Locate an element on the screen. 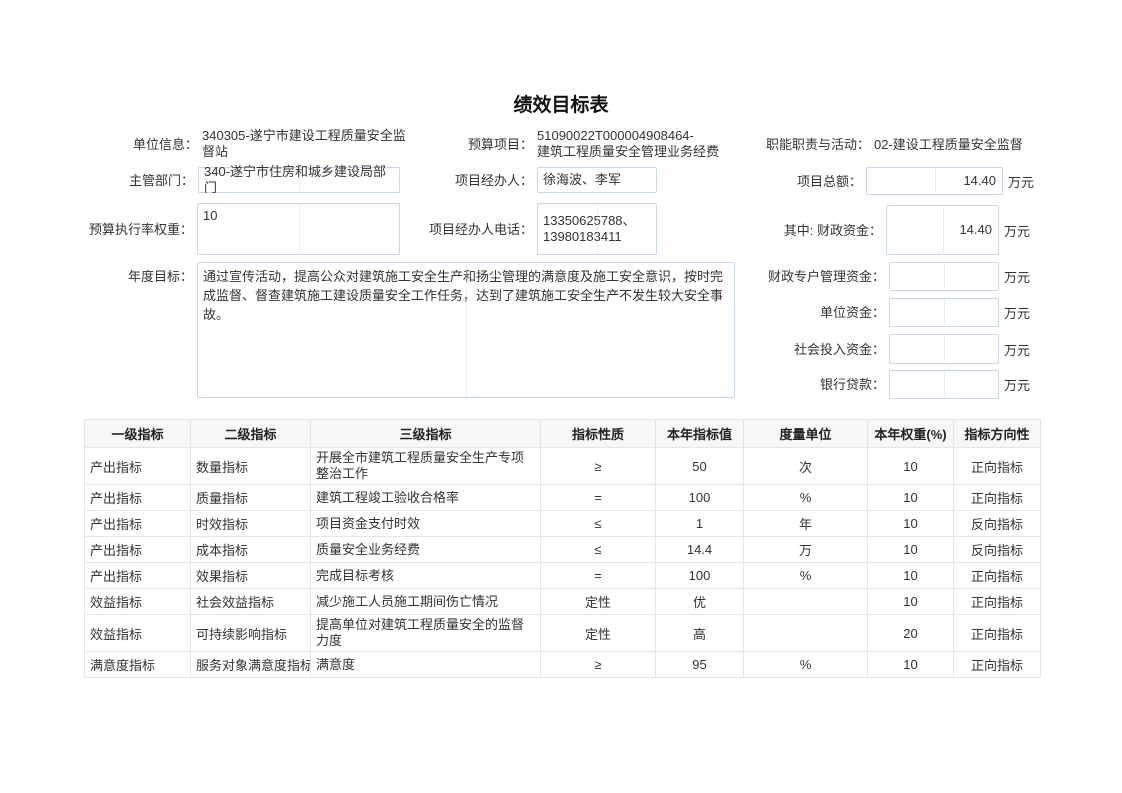  unit-info-value: 340305-遂宁市建设工程质量安全监 督站 is located at coordinates (304, 143).